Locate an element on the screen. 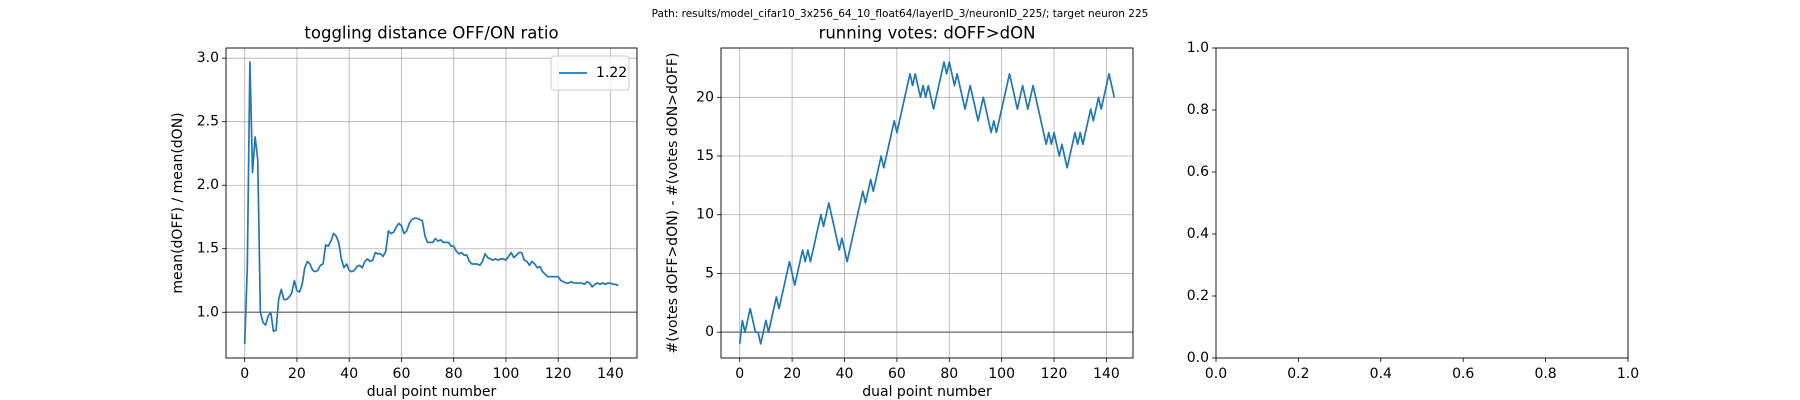 The width and height of the screenshot is (1800, 400). y-tick-label: 0.4 is located at coordinates (1198, 234).